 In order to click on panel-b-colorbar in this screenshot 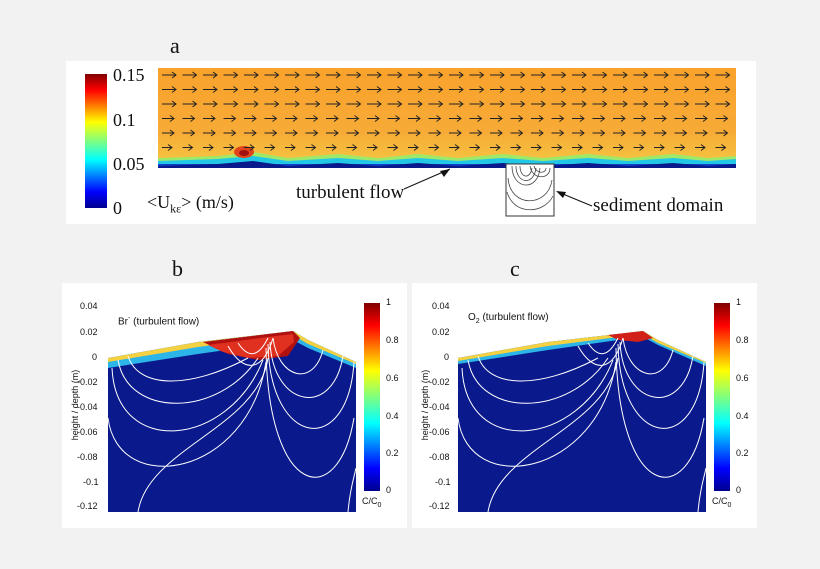, I will do `click(372, 397)`.